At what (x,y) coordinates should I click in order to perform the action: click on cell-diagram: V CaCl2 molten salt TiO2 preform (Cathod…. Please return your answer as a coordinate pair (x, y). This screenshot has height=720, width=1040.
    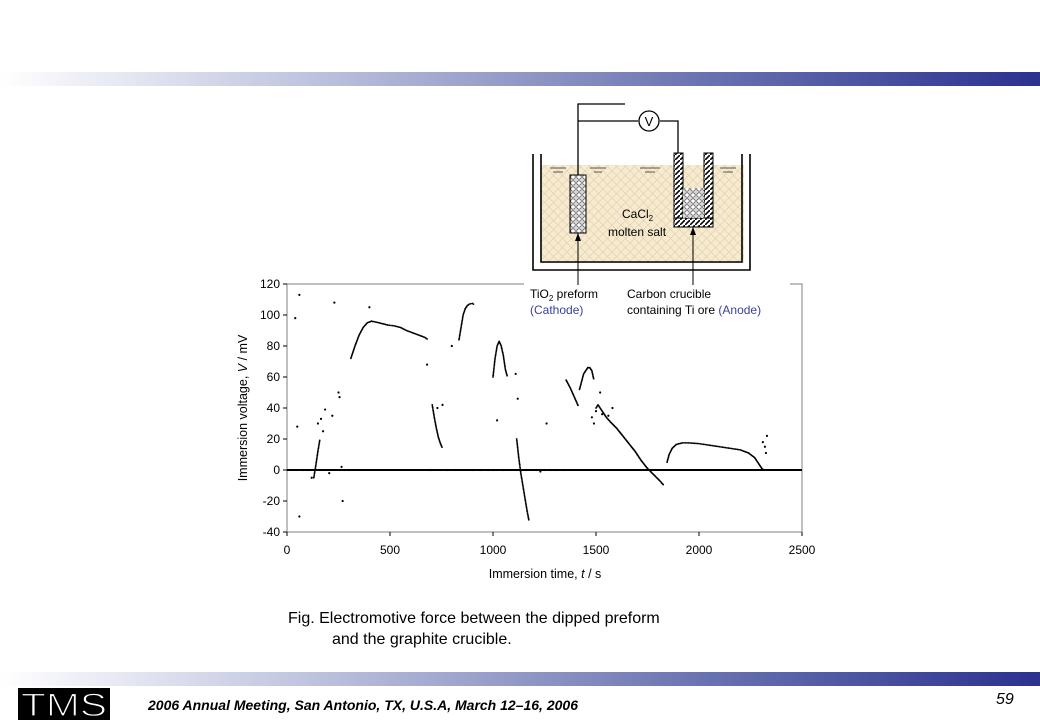
    Looking at the image, I should click on (657, 213).